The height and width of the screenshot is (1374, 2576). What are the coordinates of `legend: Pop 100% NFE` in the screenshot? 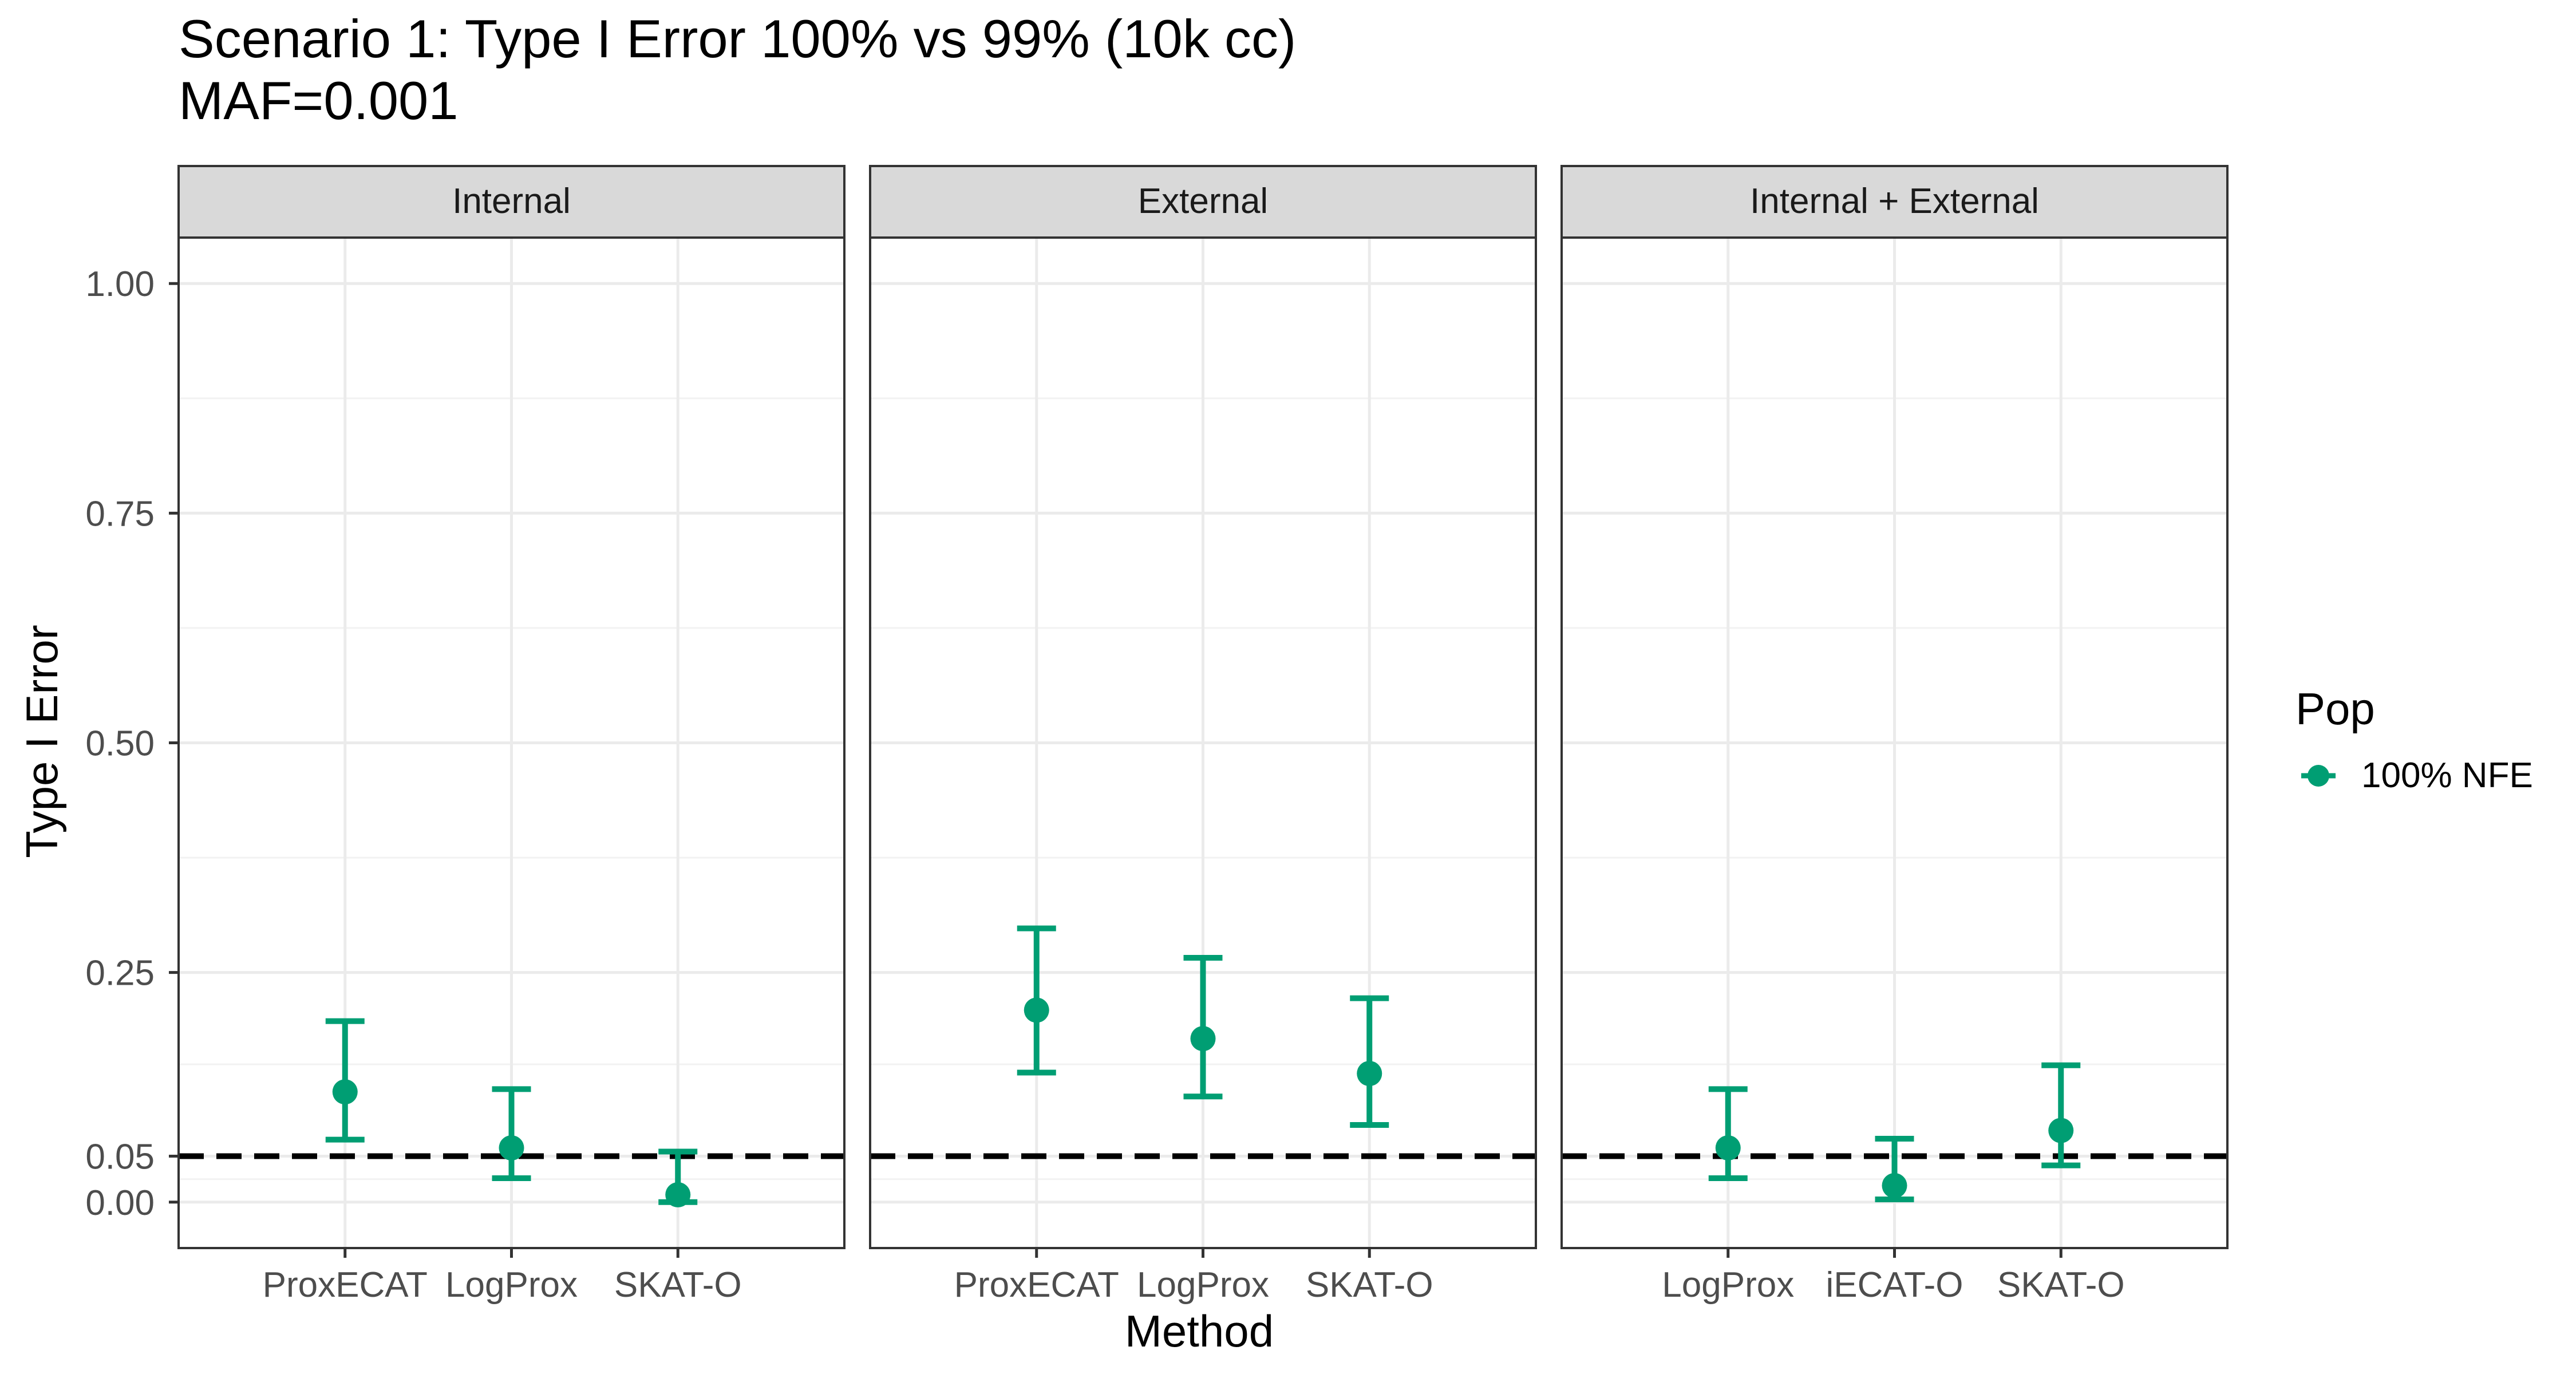 It's located at (2414, 739).